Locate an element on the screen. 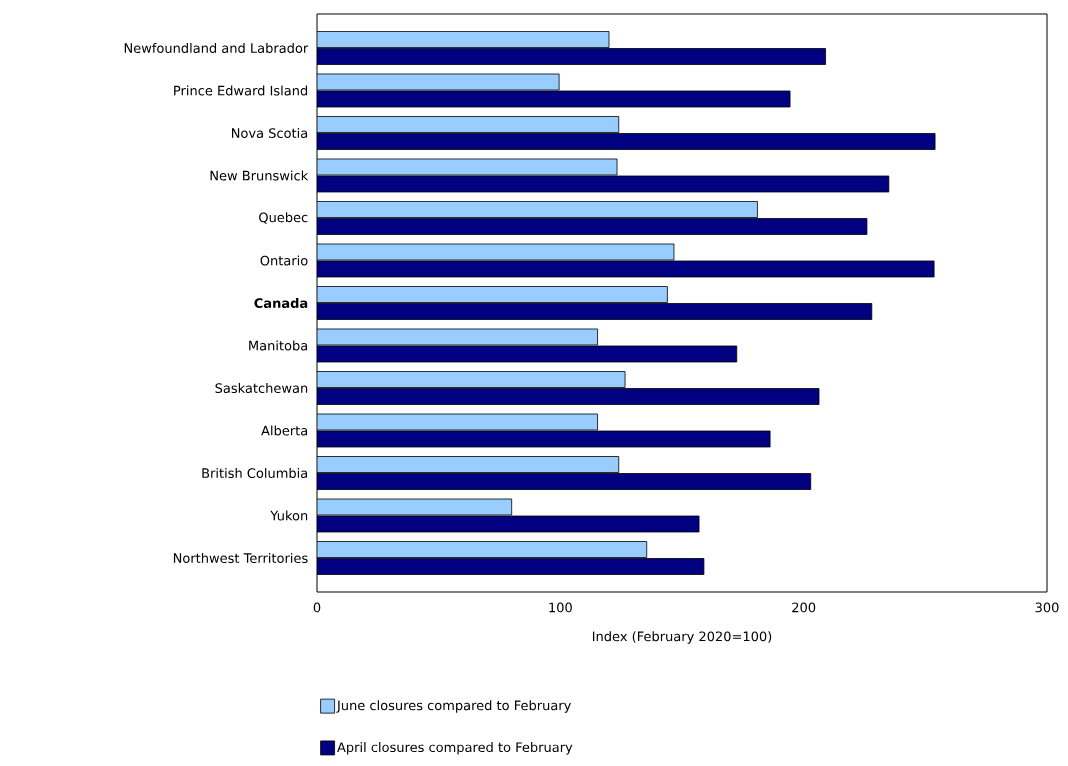 This screenshot has width=1068, height=766. y-tick-label: Yukon is located at coordinates (289, 515).